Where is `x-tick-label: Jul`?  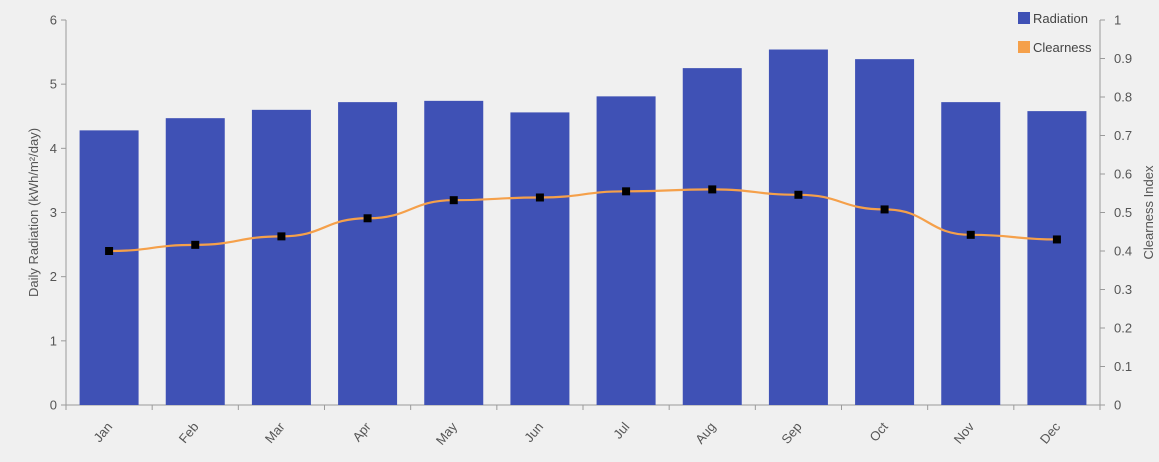
x-tick-label: Jul is located at coordinates (621, 430).